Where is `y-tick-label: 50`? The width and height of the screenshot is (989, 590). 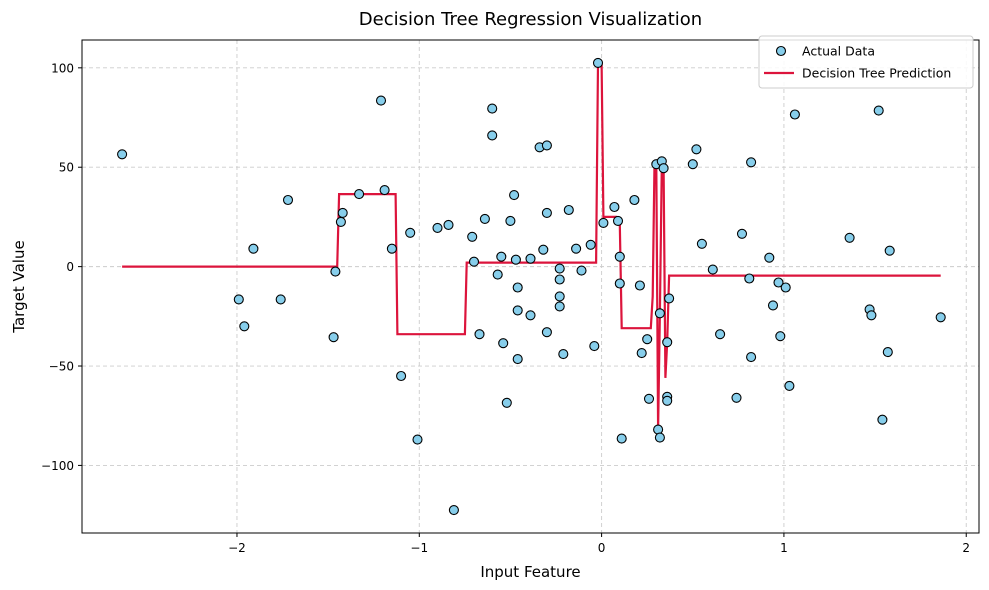
y-tick-label: 50 is located at coordinates (66, 168).